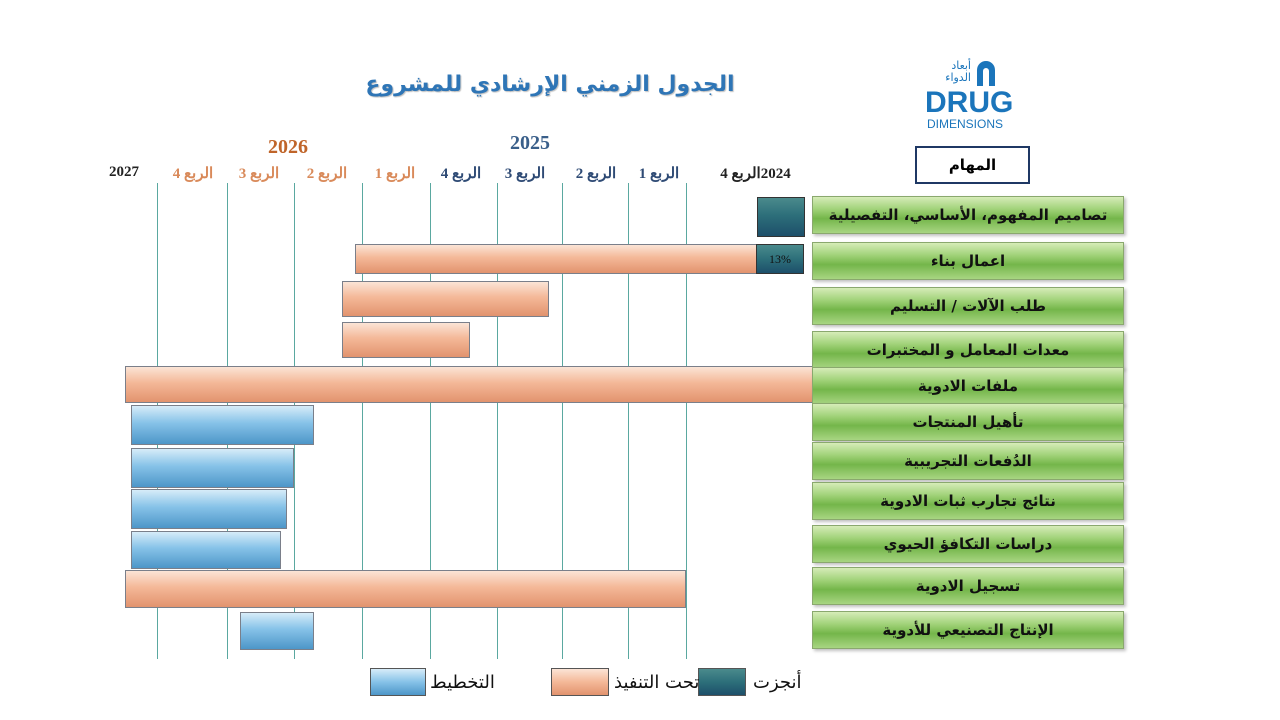  I want to click on task-name: الدُفعات التجريبية, so click(968, 461).